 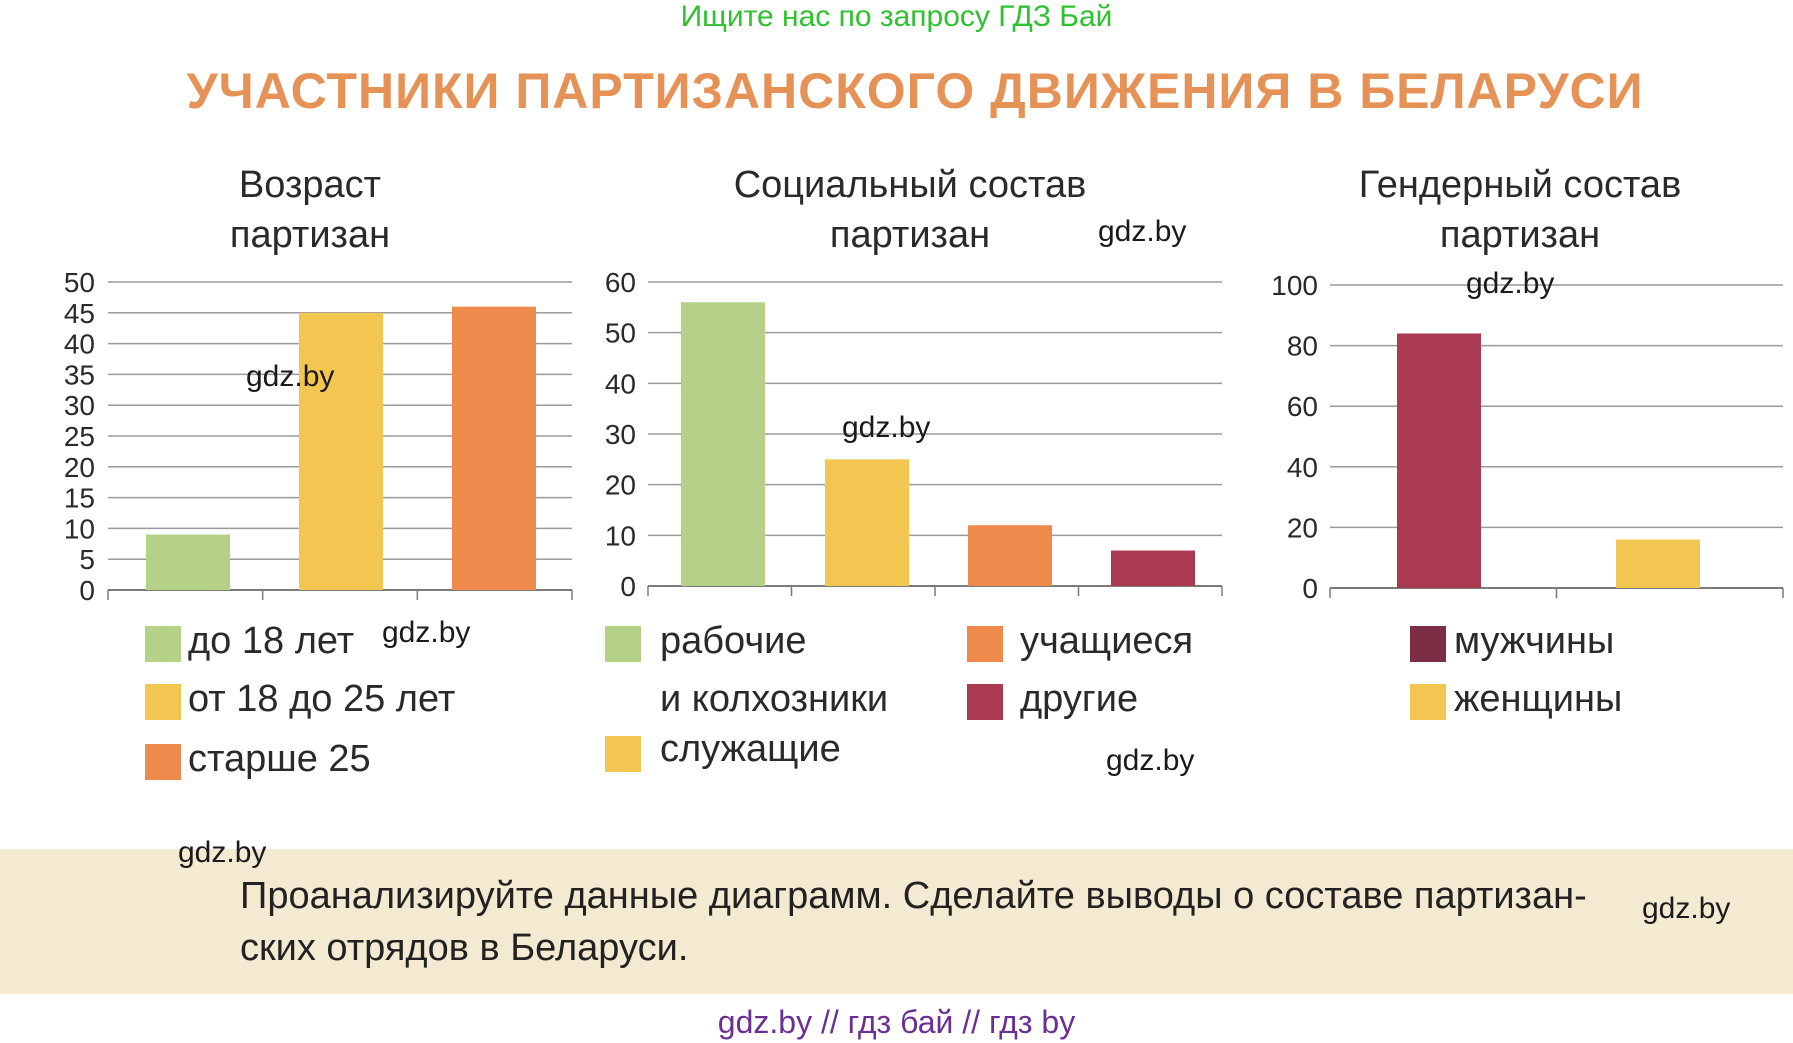 I want to click on chart-3-title-line-2: партизан, so click(x=1520, y=235).